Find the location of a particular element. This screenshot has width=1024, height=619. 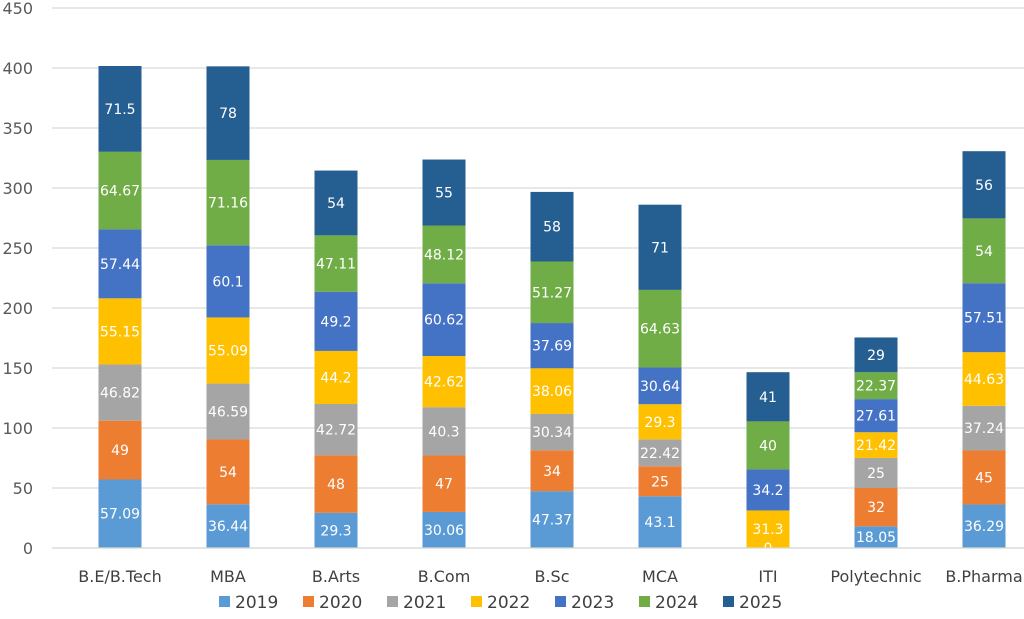

data-label: 30.64 is located at coordinates (660, 387).